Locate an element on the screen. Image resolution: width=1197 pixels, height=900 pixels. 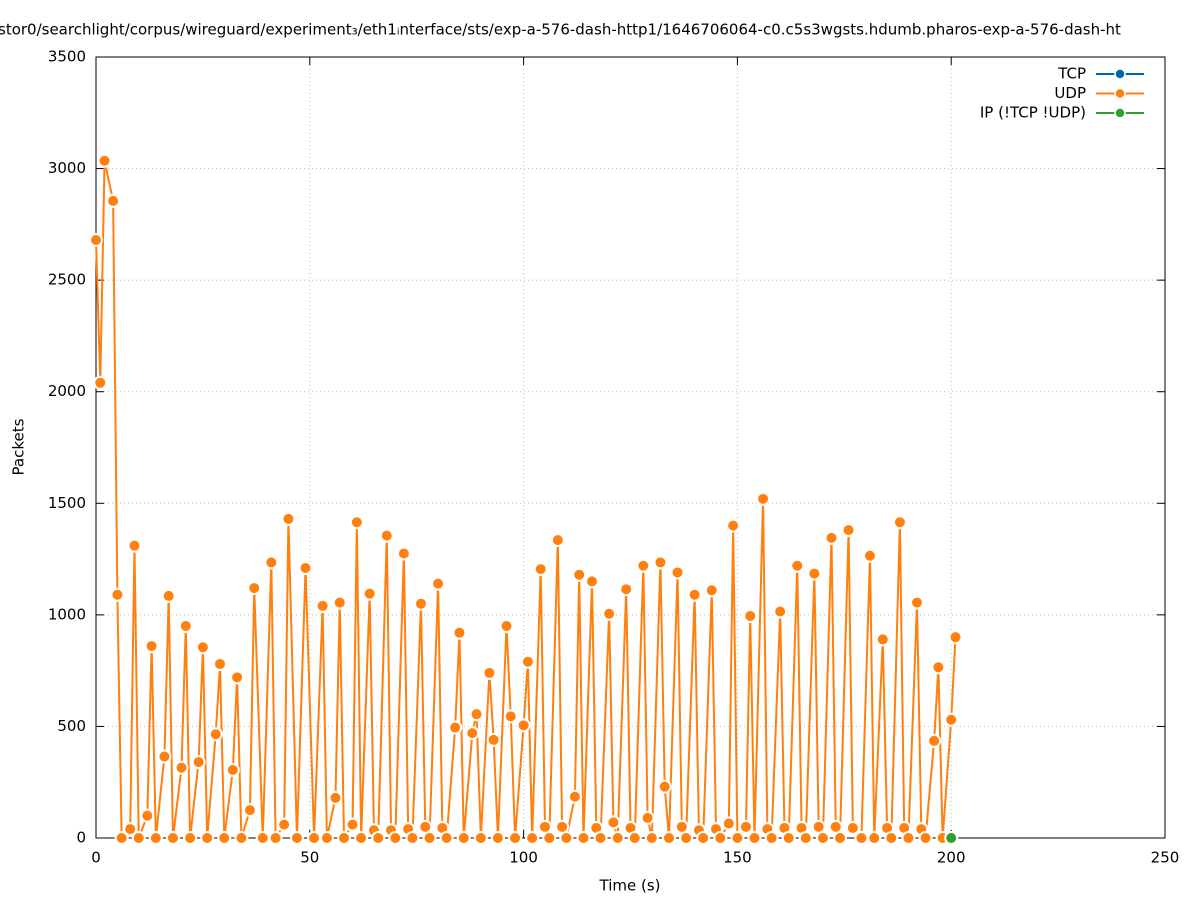
y-tick-label: 0 is located at coordinates (81, 838).